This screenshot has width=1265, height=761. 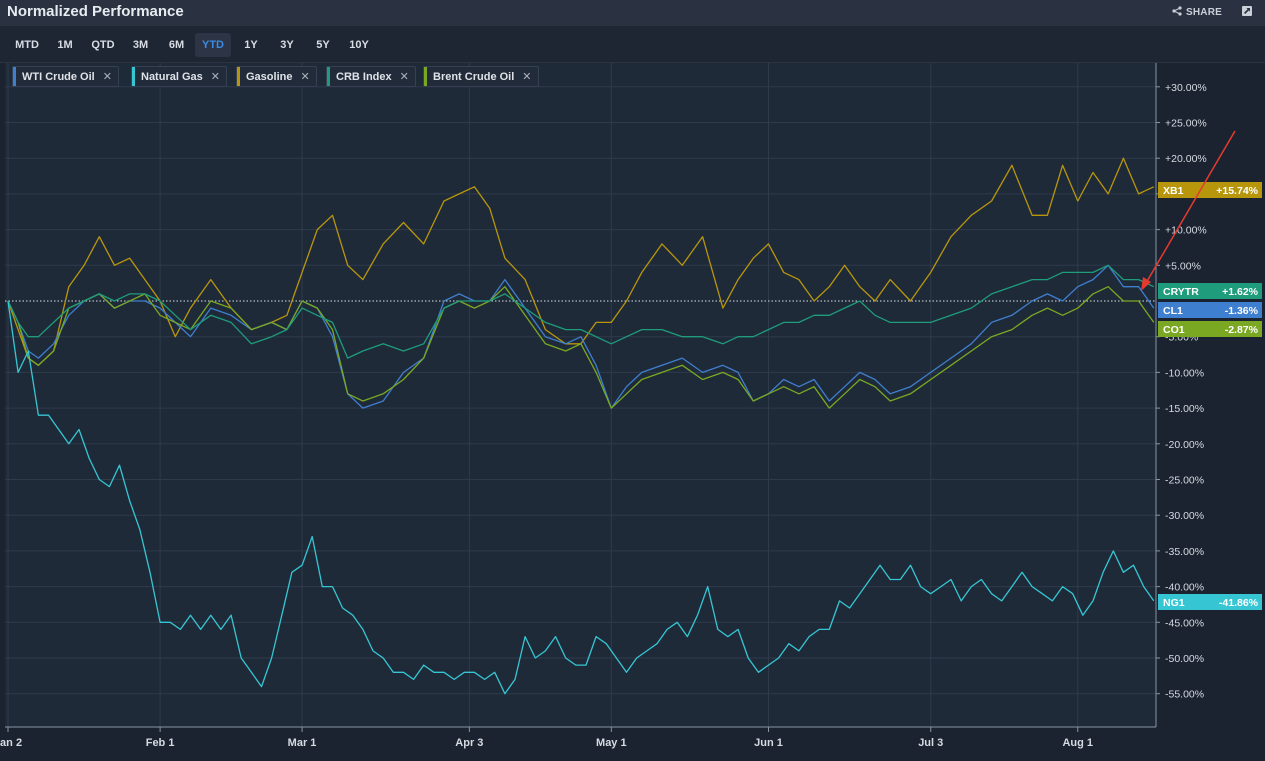 I want to click on x-tick-label: Feb 1, so click(x=160, y=743).